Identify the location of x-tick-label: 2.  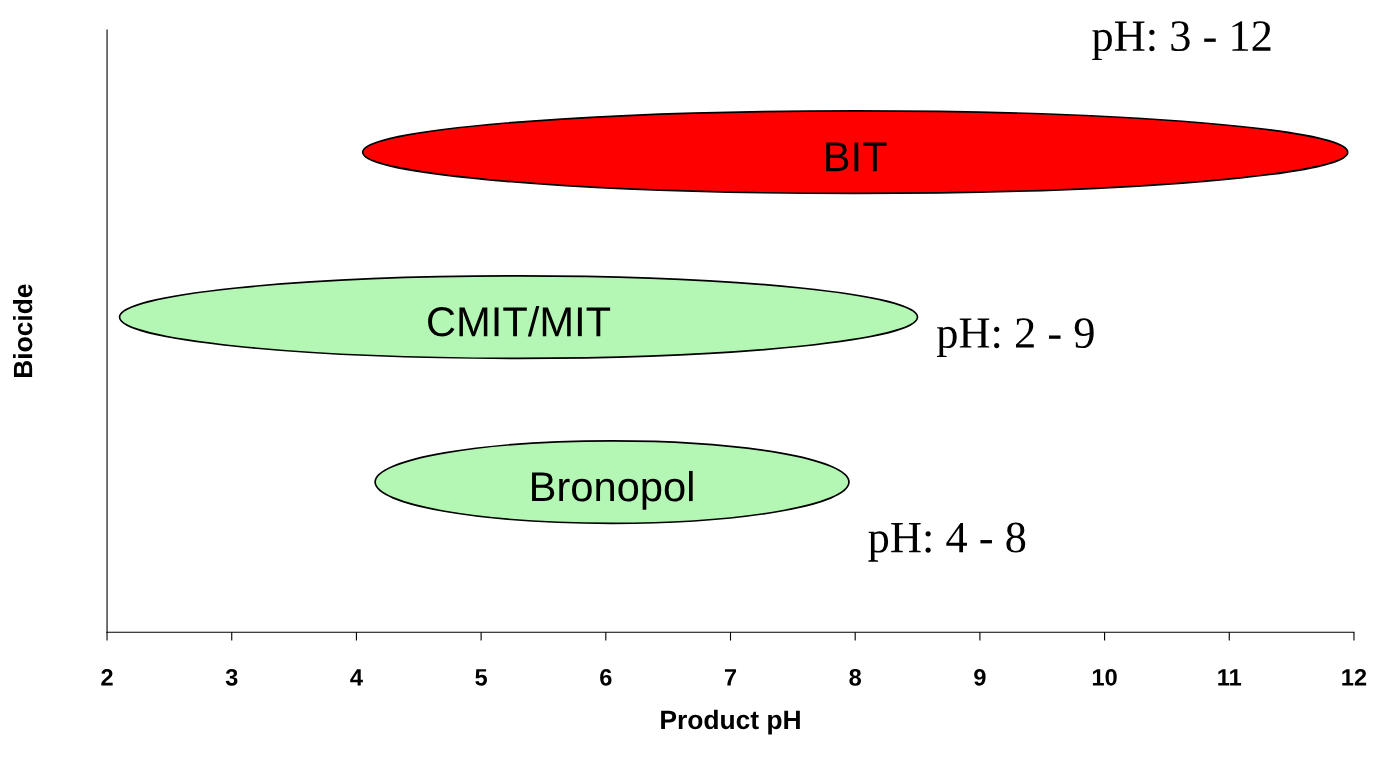
(107, 677).